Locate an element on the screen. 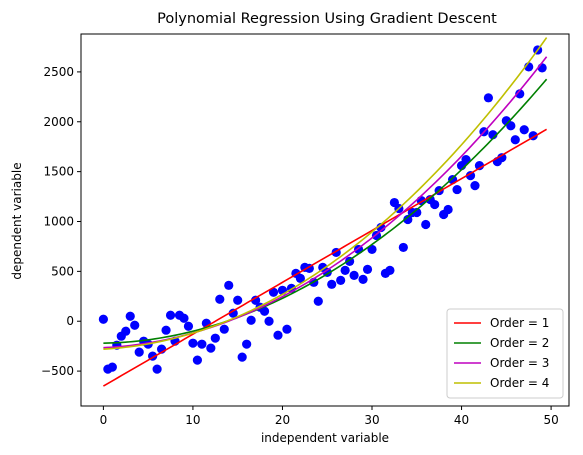 This screenshot has width=583, height=455. x-tick-label: 20 is located at coordinates (282, 420).